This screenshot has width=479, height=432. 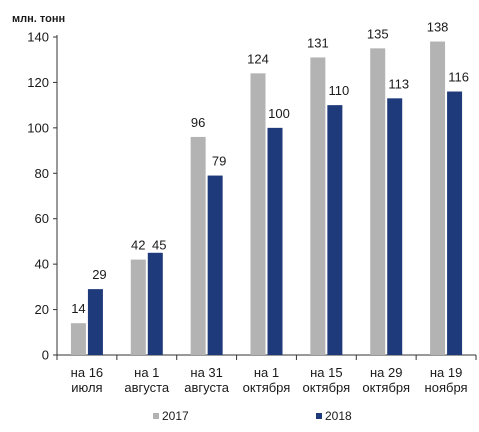 What do you see at coordinates (38, 82) in the screenshot?
I see `y-tick-label: 120` at bounding box center [38, 82].